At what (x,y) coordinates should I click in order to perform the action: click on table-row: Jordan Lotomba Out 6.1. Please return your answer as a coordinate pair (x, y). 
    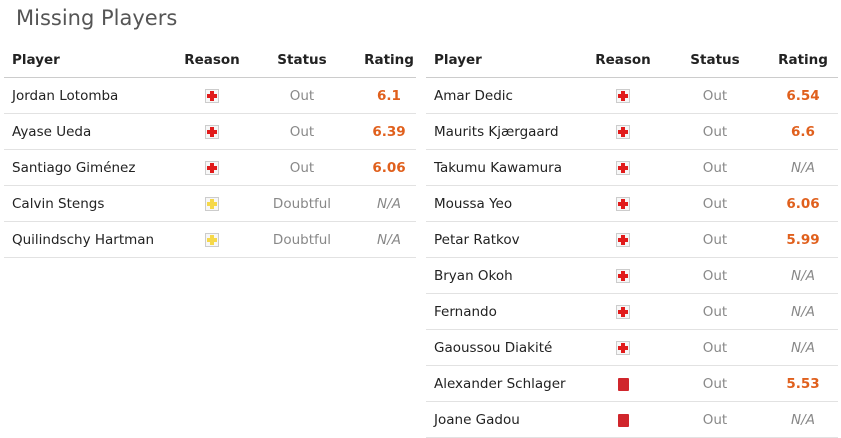
    Looking at the image, I should click on (210, 96).